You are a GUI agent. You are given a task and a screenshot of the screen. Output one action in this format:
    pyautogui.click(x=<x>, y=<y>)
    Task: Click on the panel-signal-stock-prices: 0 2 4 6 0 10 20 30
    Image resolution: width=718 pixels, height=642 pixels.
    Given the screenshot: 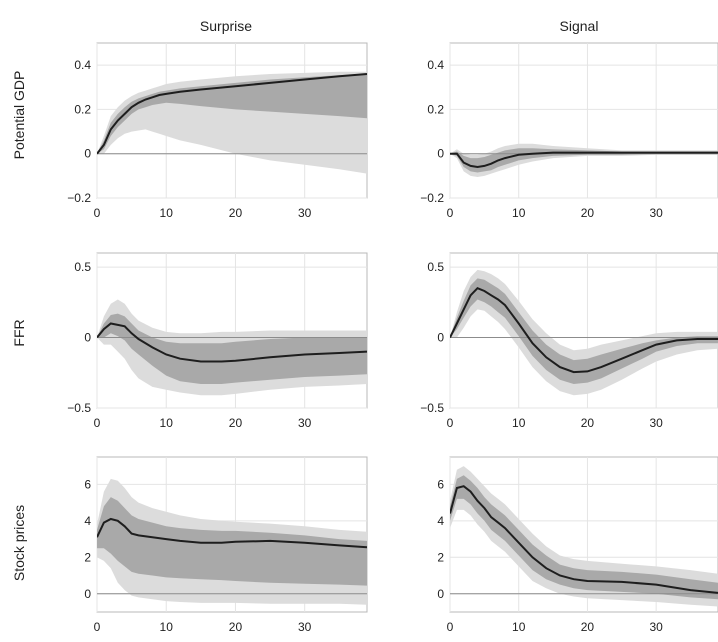 What is the action you would take?
    pyautogui.click(x=577, y=545)
    